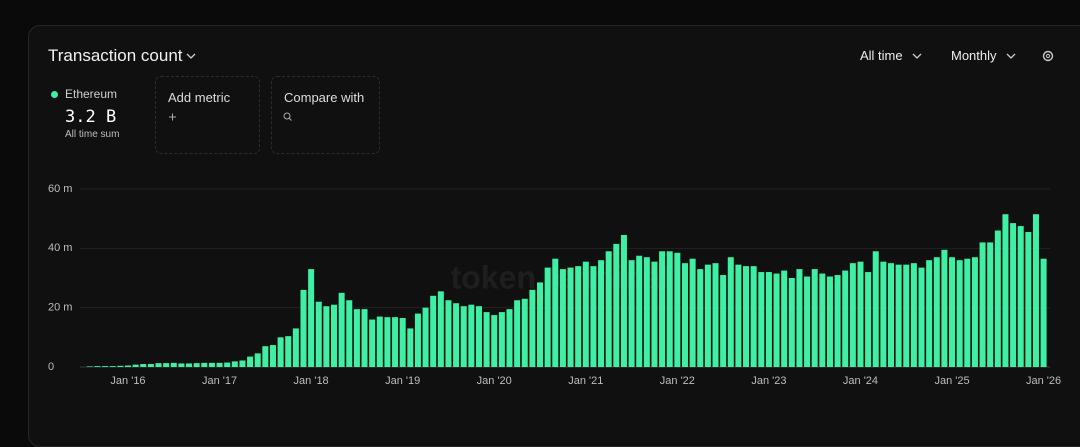  Describe the element at coordinates (325, 115) in the screenshot. I see `compare-with: Compare with` at that location.